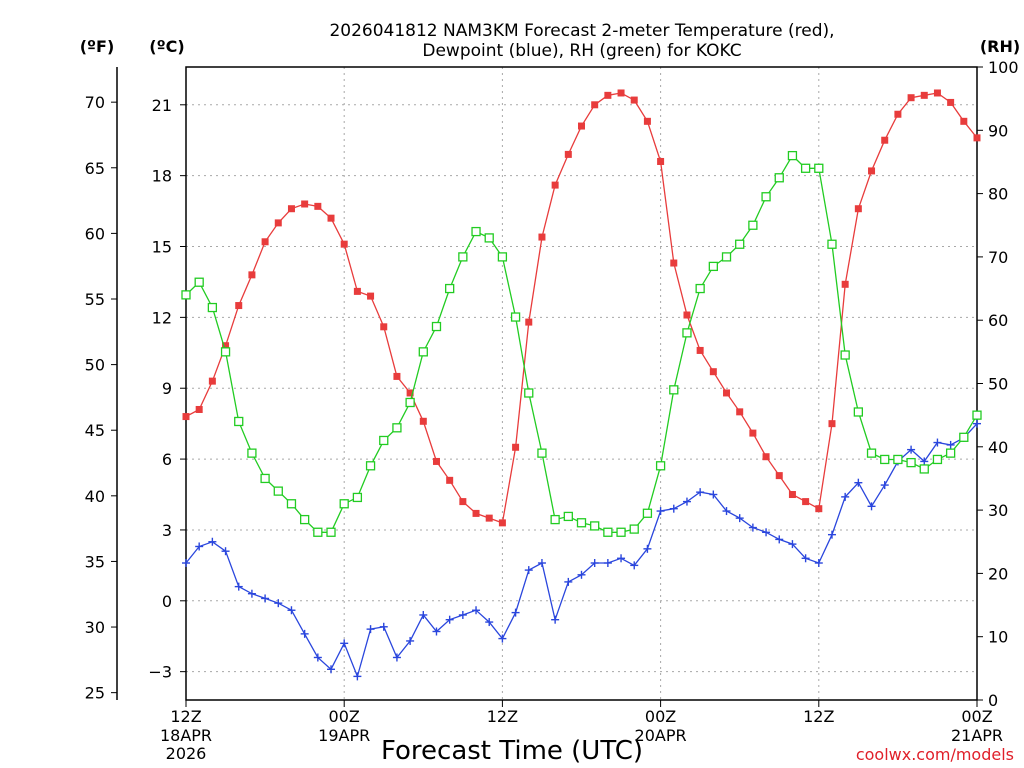  I want to click on rh-tick-label: 0, so click(993, 700).